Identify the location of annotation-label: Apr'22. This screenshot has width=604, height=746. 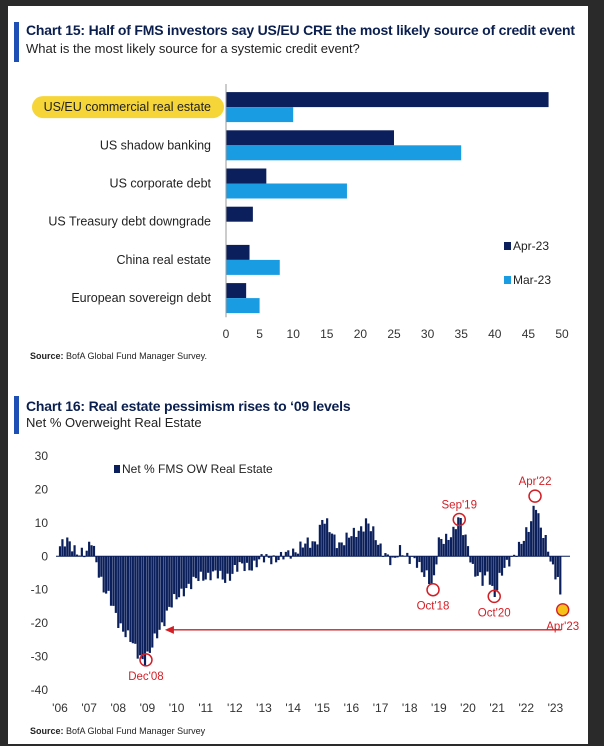
(535, 482).